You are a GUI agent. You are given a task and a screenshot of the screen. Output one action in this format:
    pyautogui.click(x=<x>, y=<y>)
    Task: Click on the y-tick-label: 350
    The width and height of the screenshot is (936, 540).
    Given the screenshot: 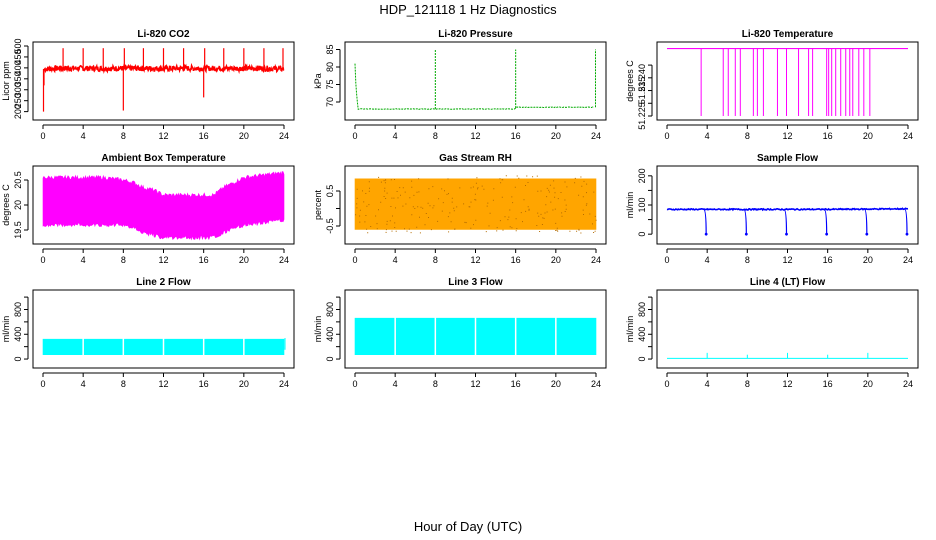 What is the action you would take?
    pyautogui.click(x=18, y=78)
    